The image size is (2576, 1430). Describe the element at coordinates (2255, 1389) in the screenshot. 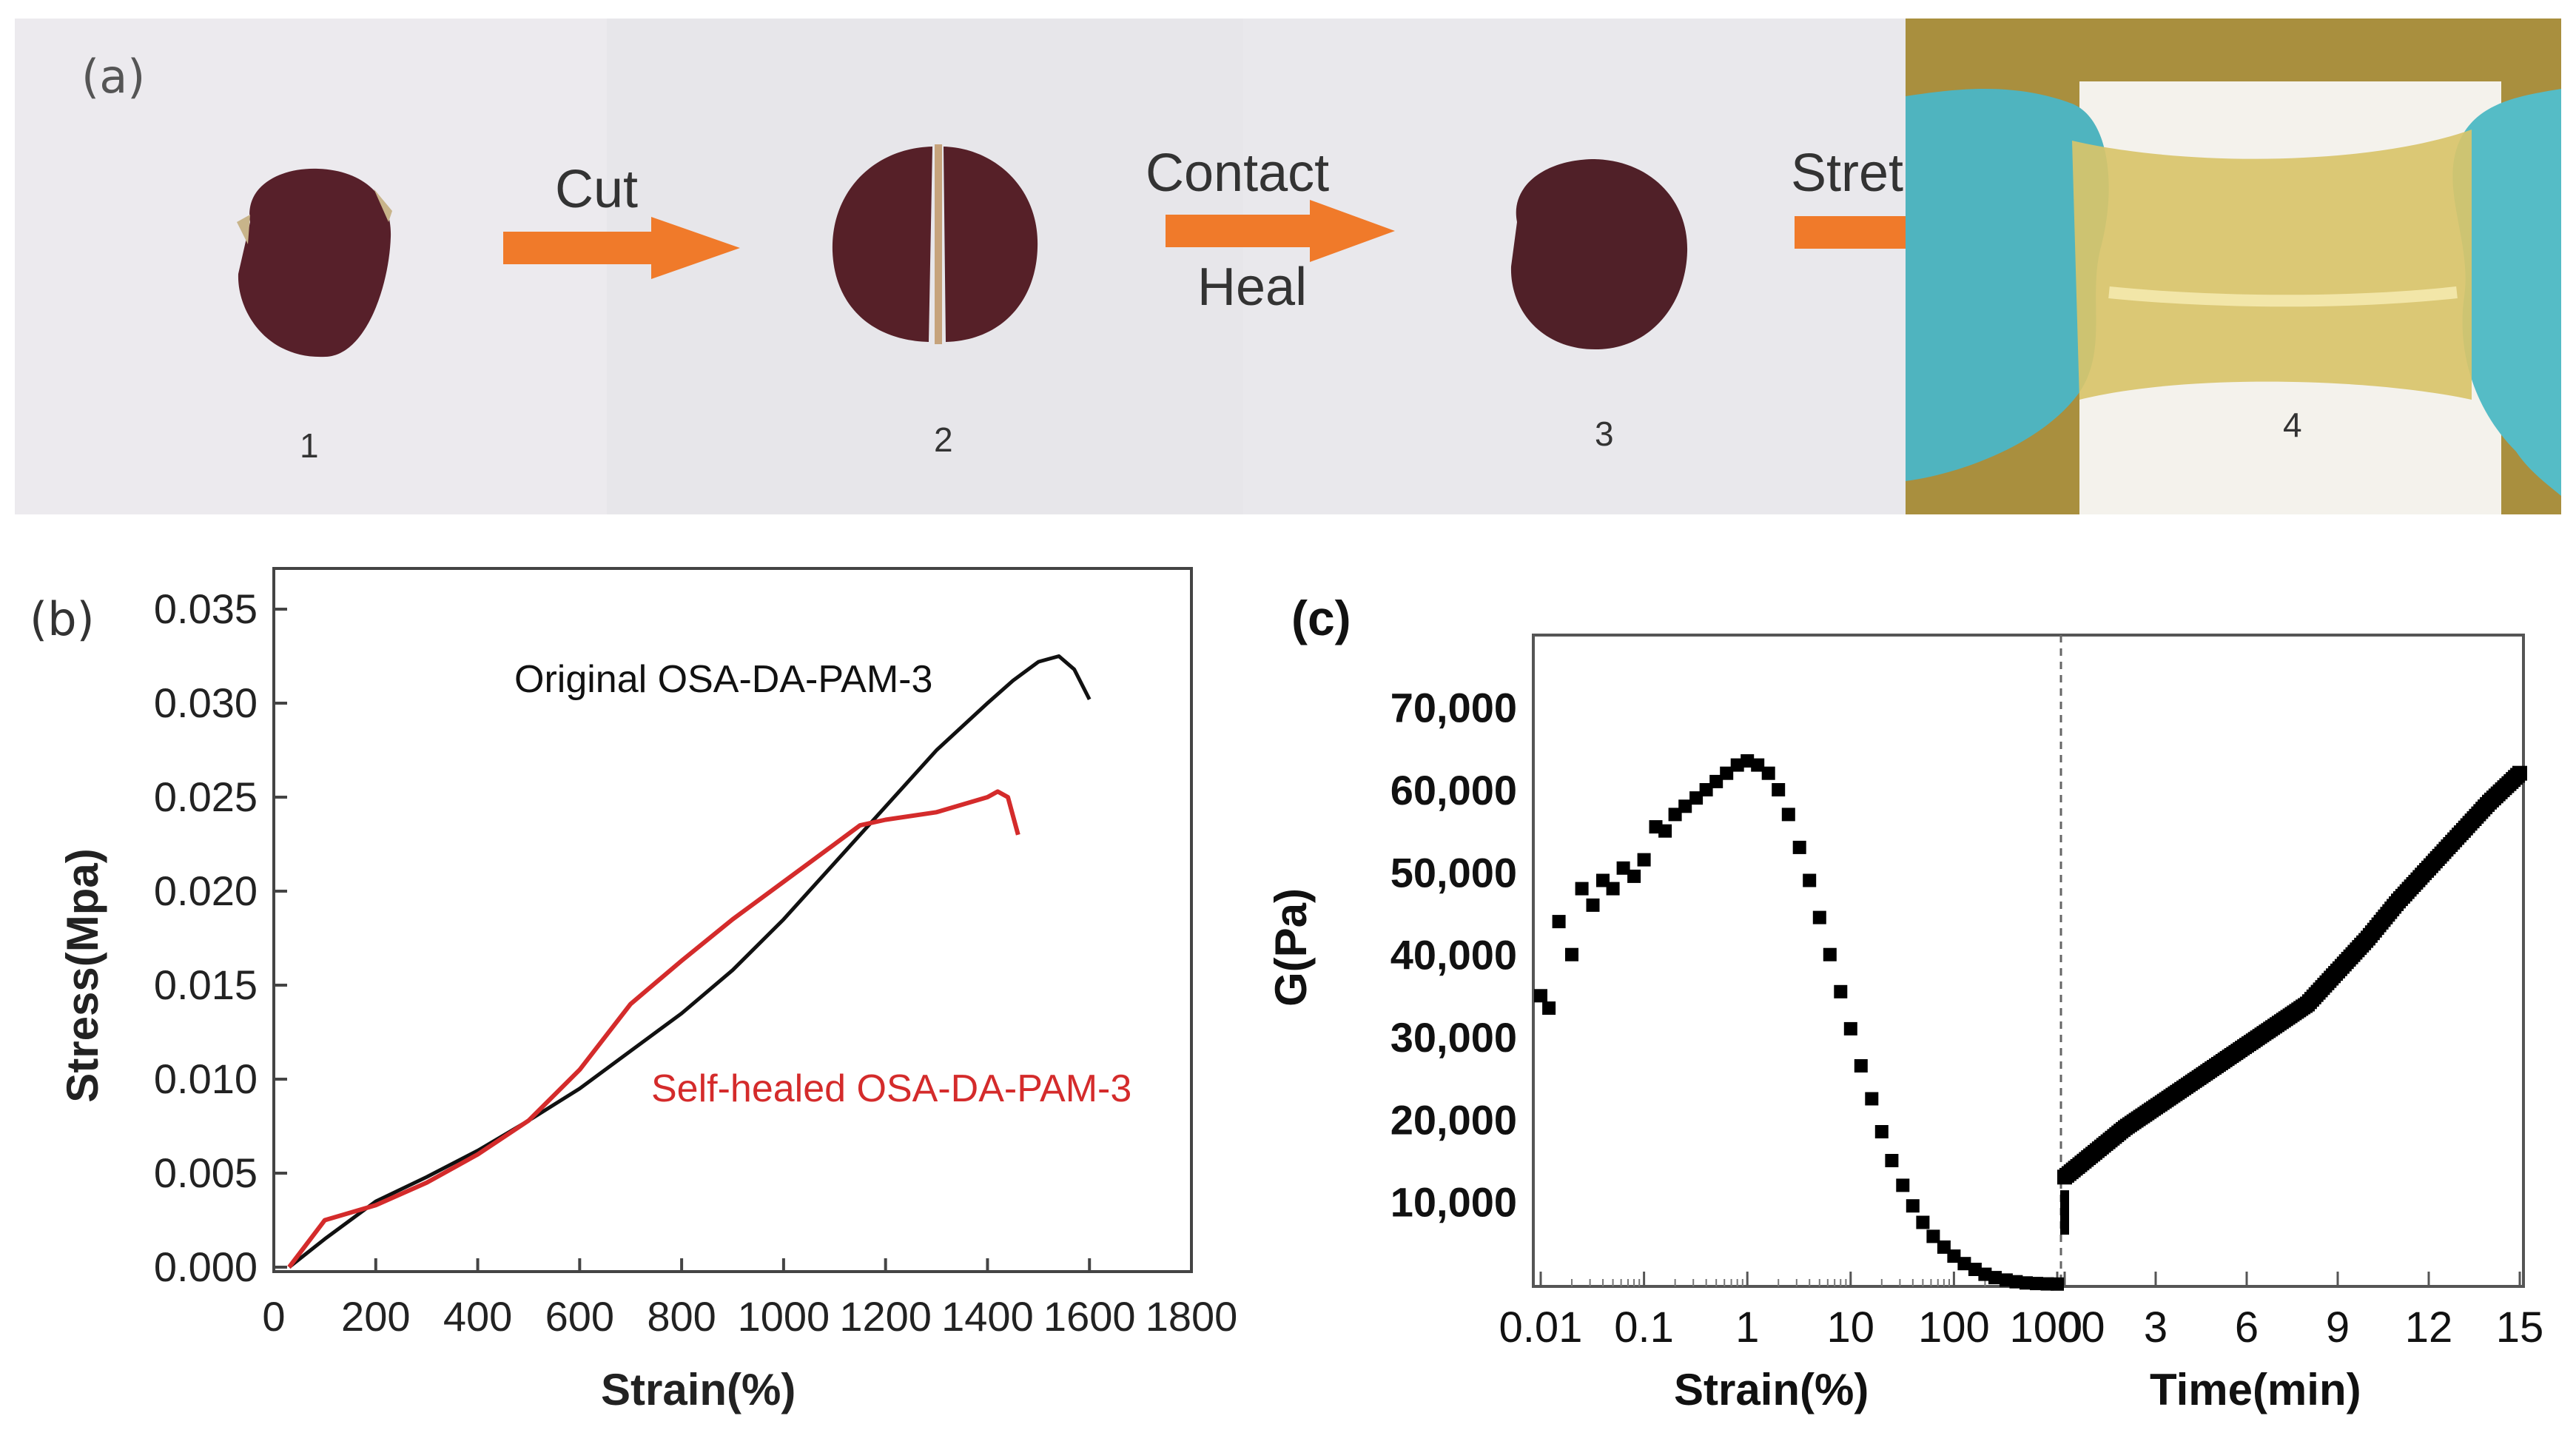

I see `panel-c-right-x-axis-title: Time(min)` at that location.